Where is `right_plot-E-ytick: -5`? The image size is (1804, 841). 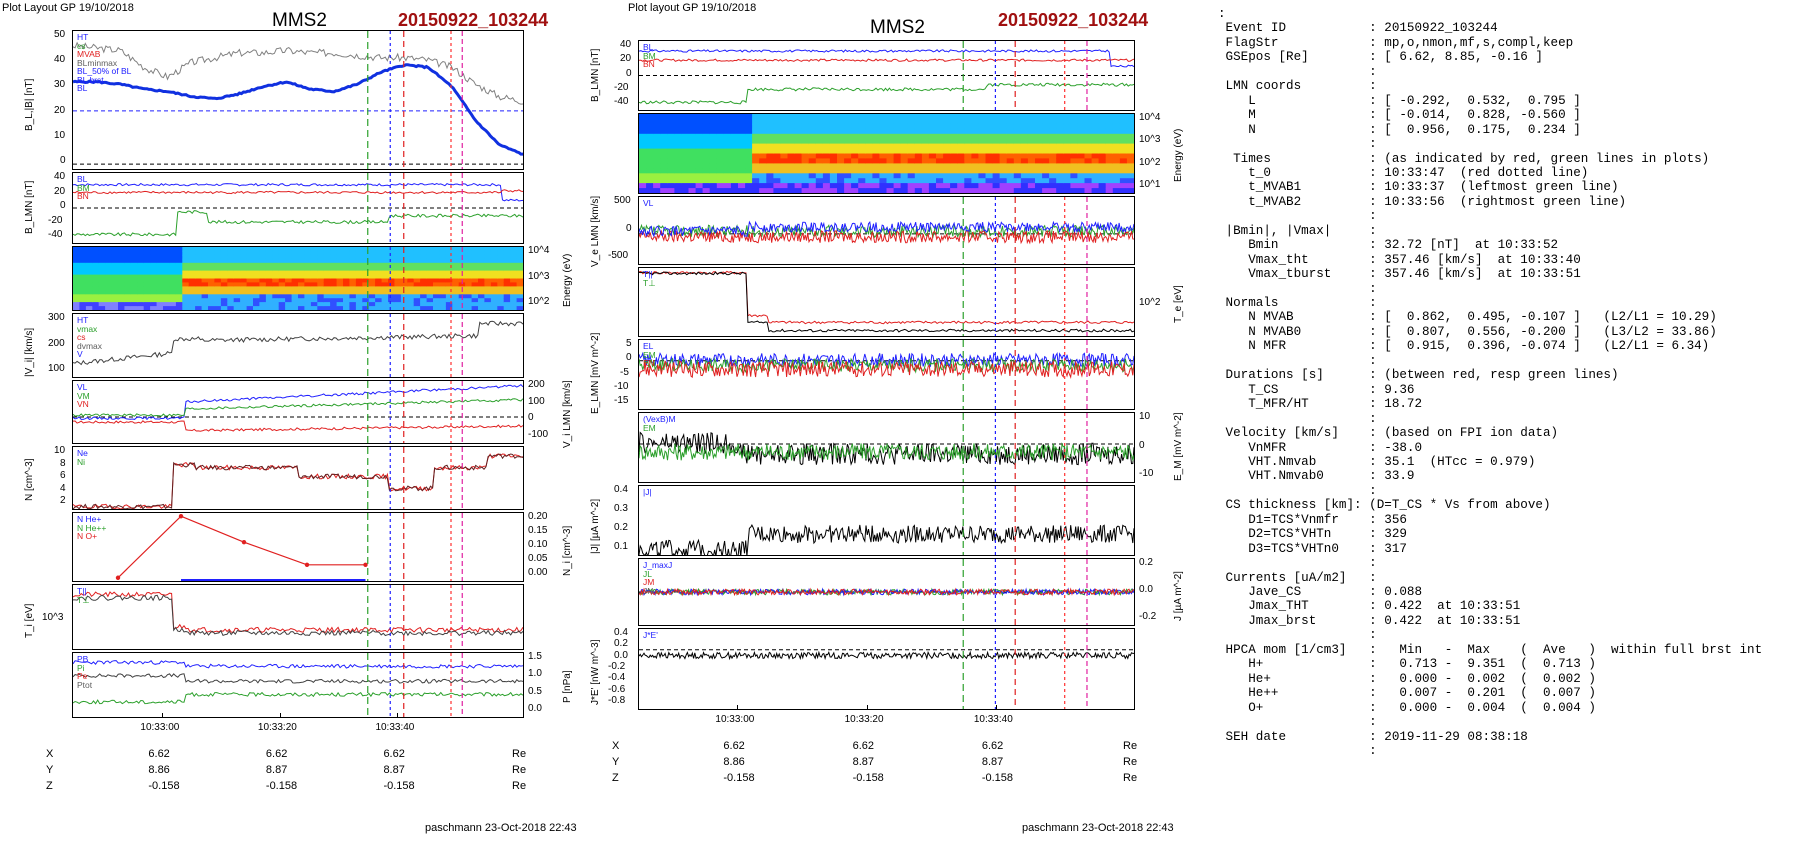 right_plot-E-ytick: -5 is located at coordinates (624, 372).